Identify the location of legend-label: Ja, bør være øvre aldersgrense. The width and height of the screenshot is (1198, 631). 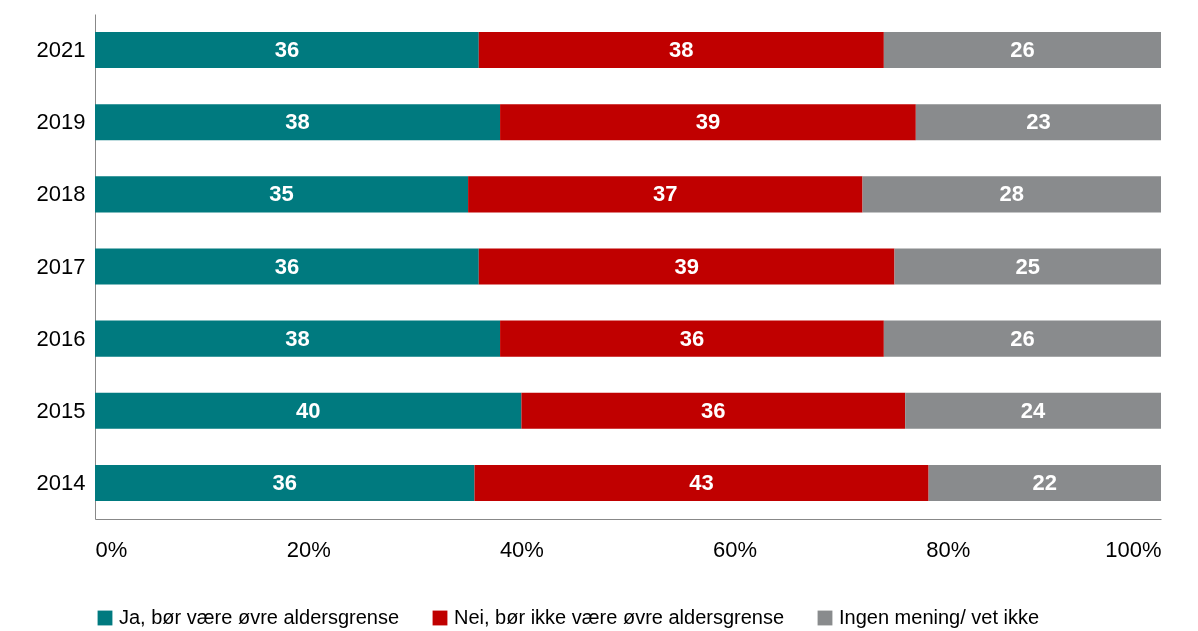
(259, 617).